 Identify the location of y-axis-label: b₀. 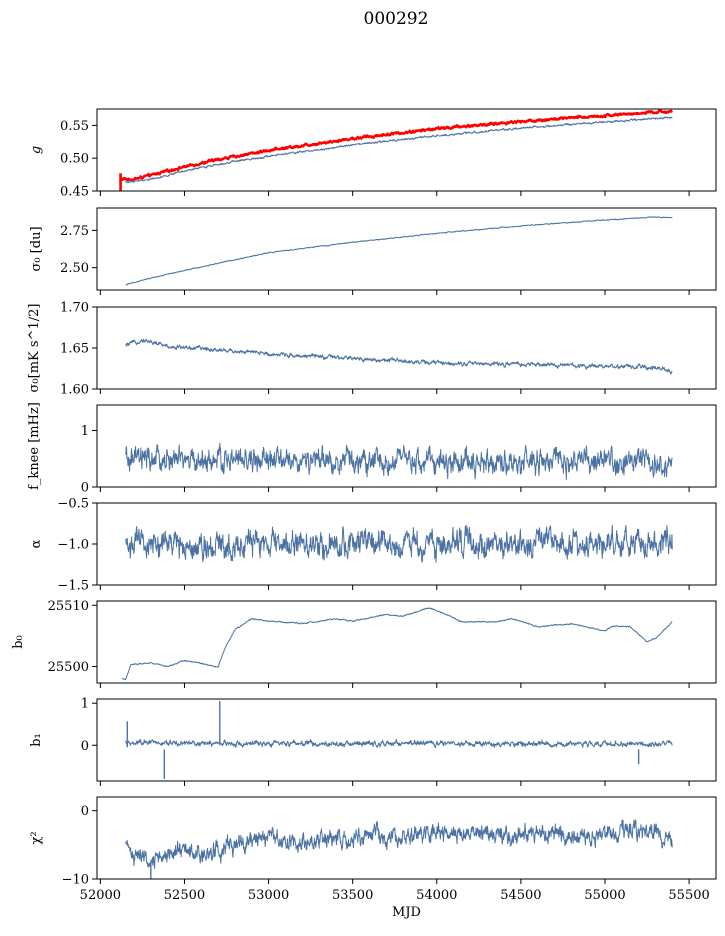
(18, 642).